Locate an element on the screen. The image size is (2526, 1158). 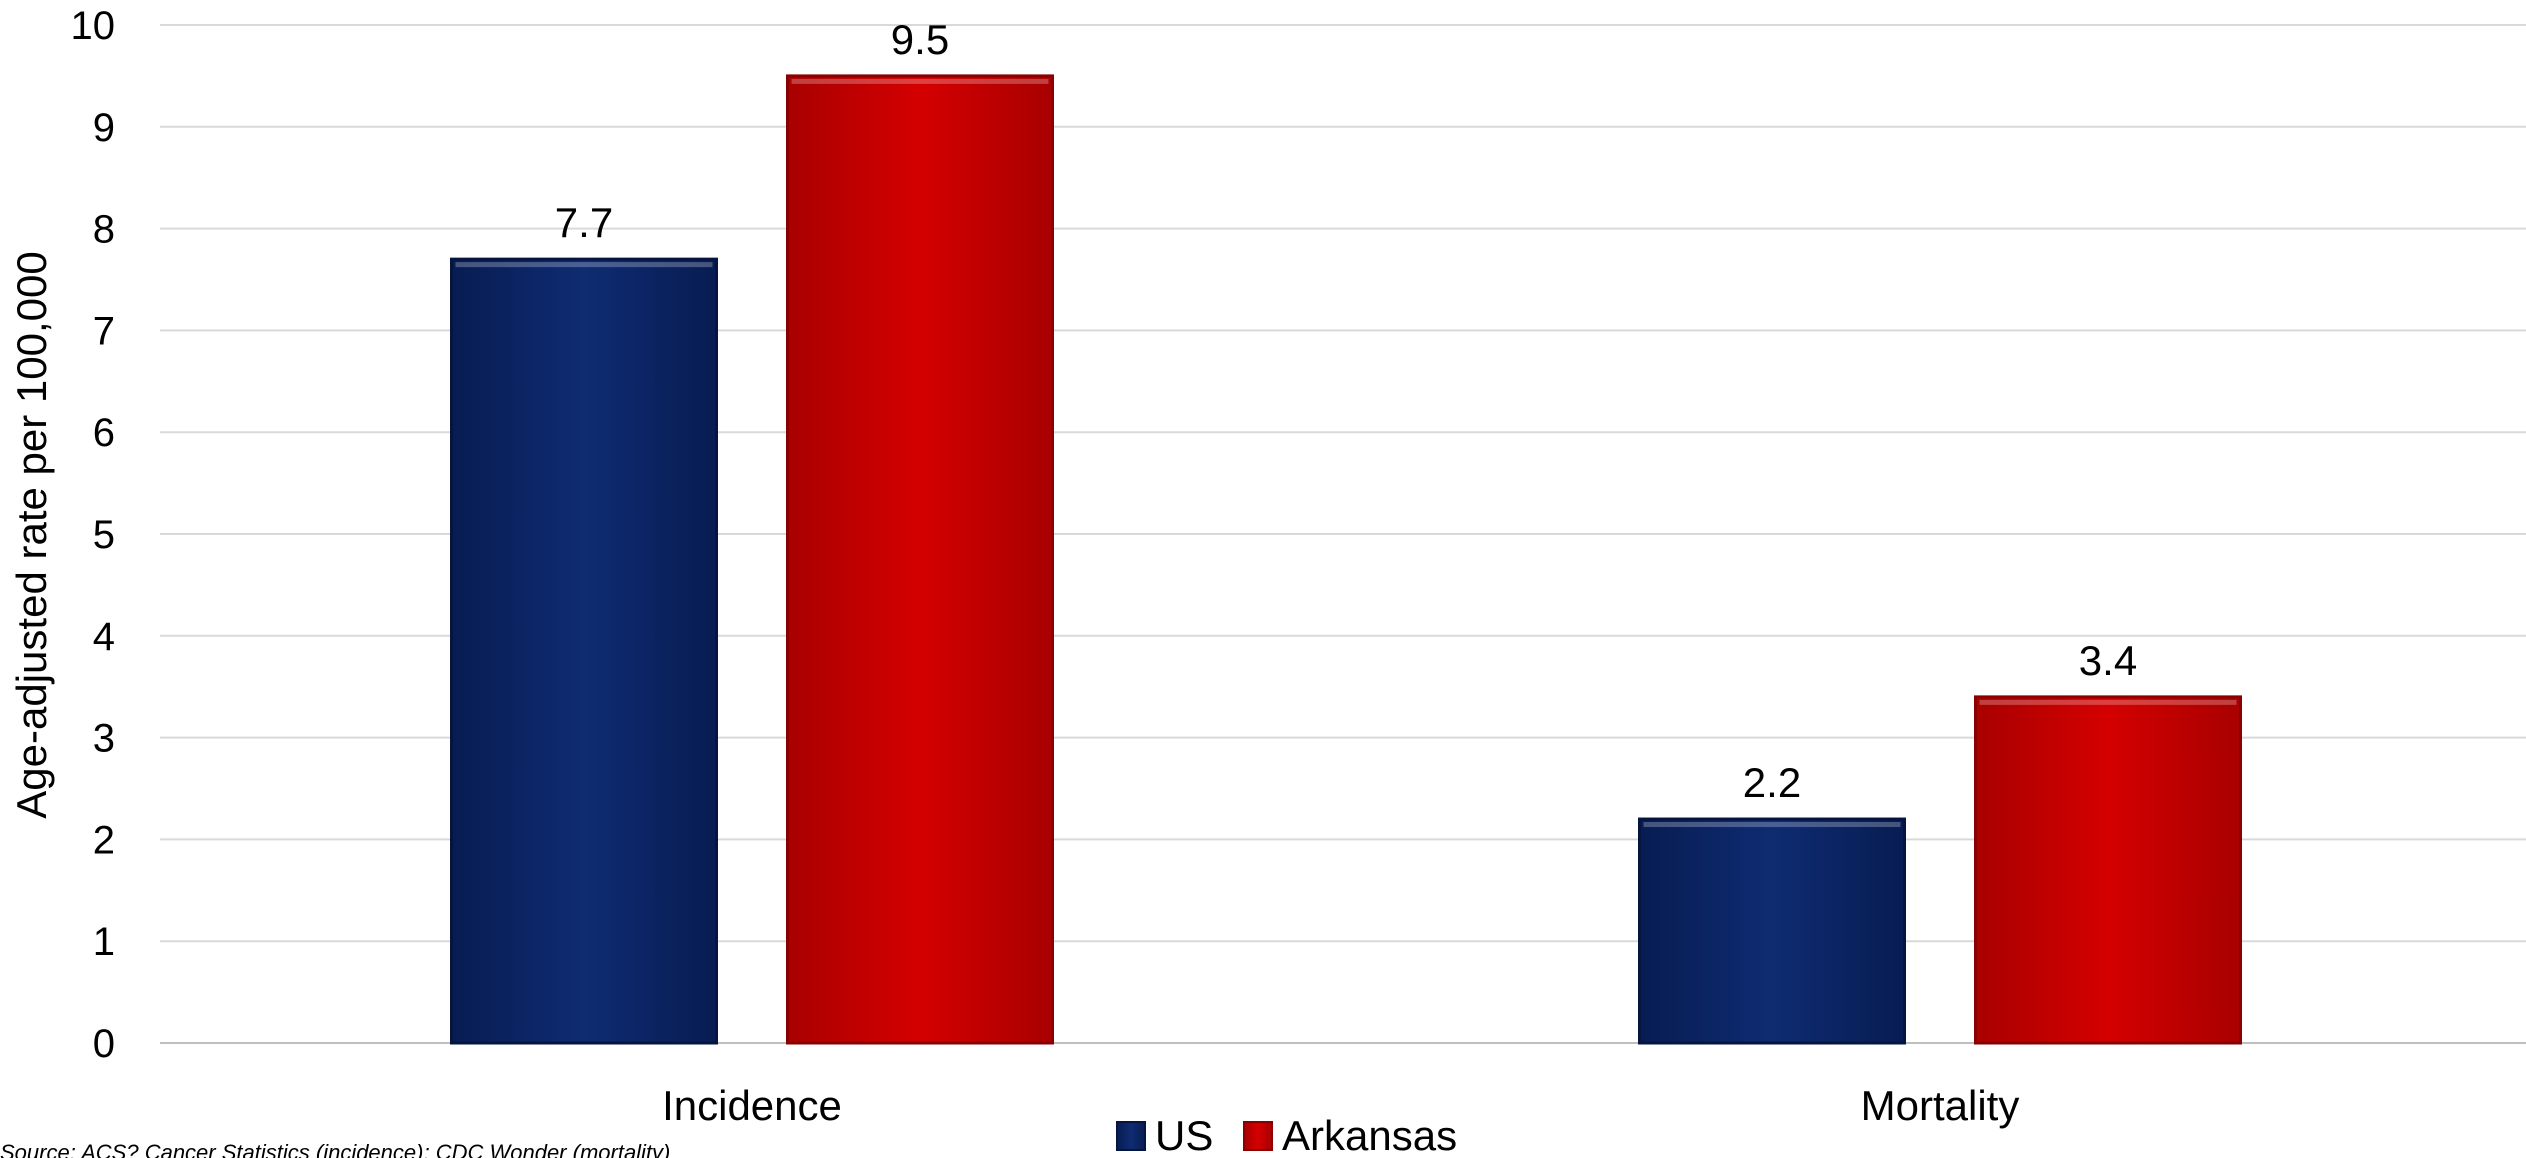
y-tick-label: 7 is located at coordinates (104, 331).